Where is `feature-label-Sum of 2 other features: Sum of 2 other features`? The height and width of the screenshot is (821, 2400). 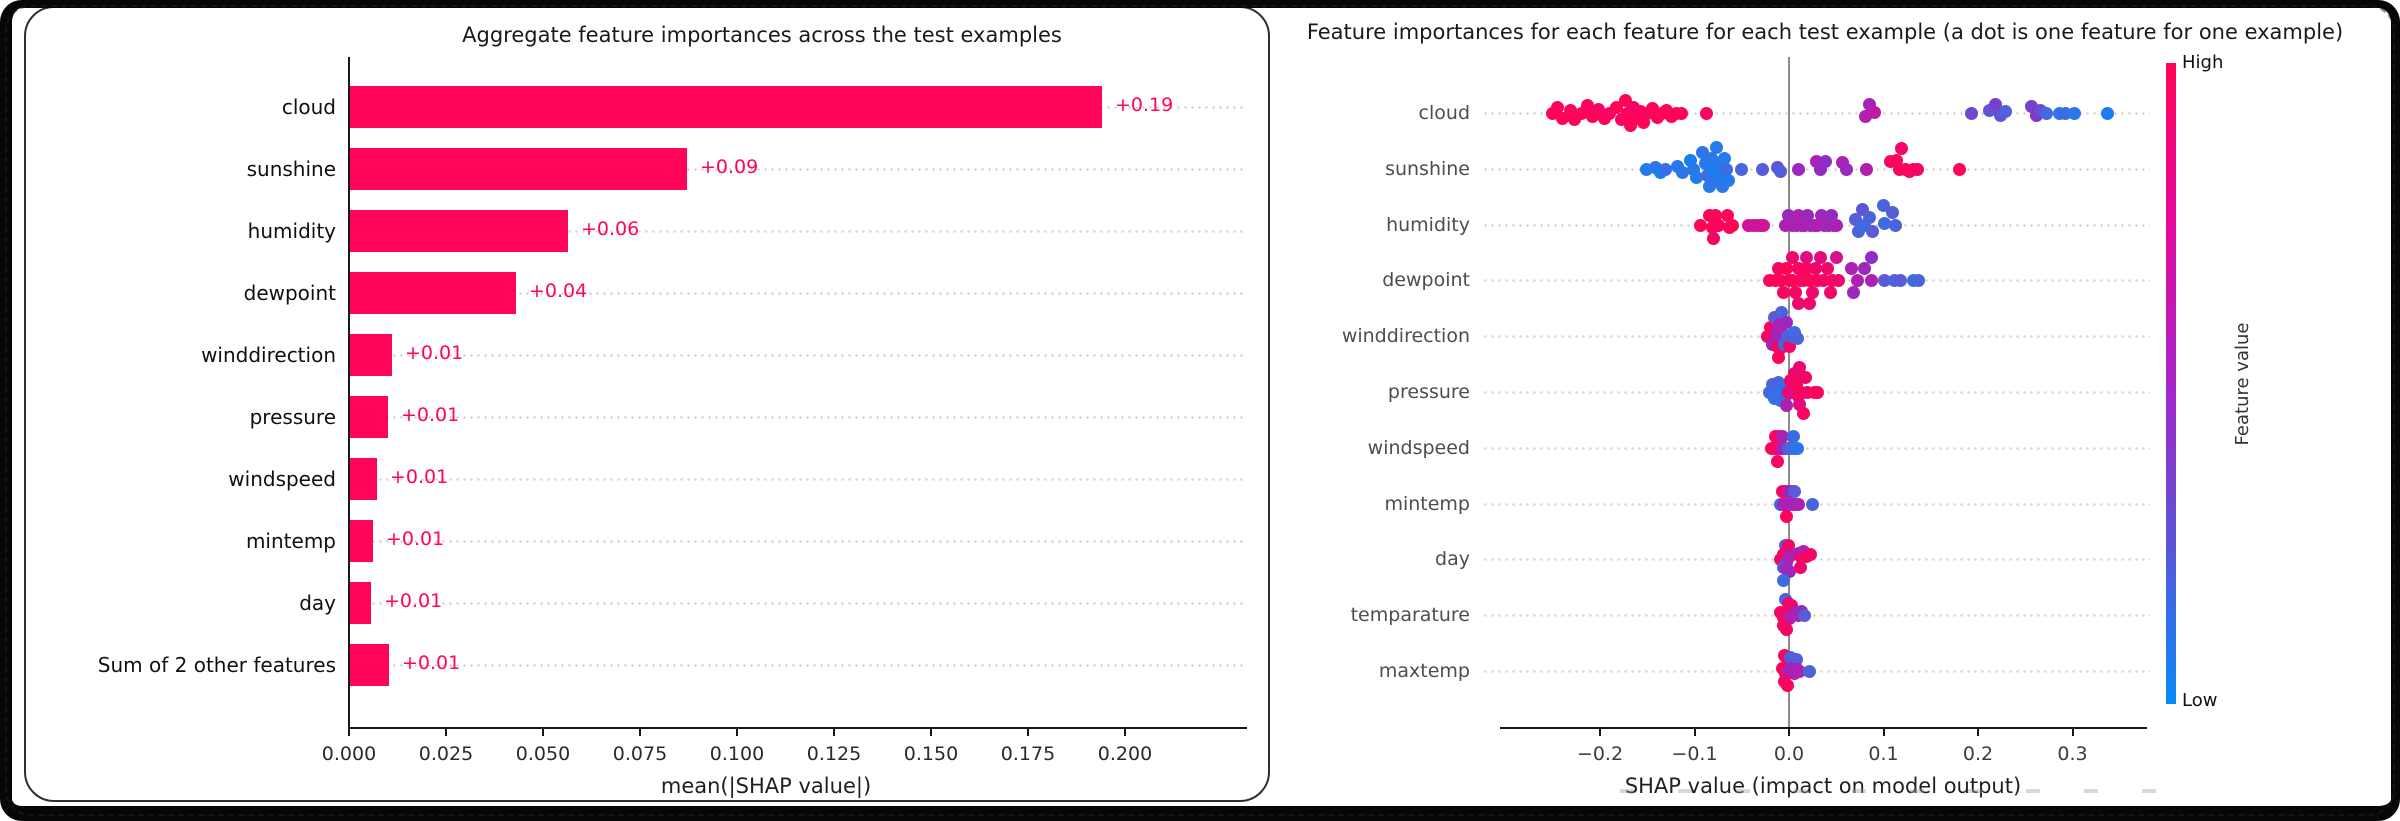
feature-label-Sum of 2 other features: Sum of 2 other features is located at coordinates (216, 665).